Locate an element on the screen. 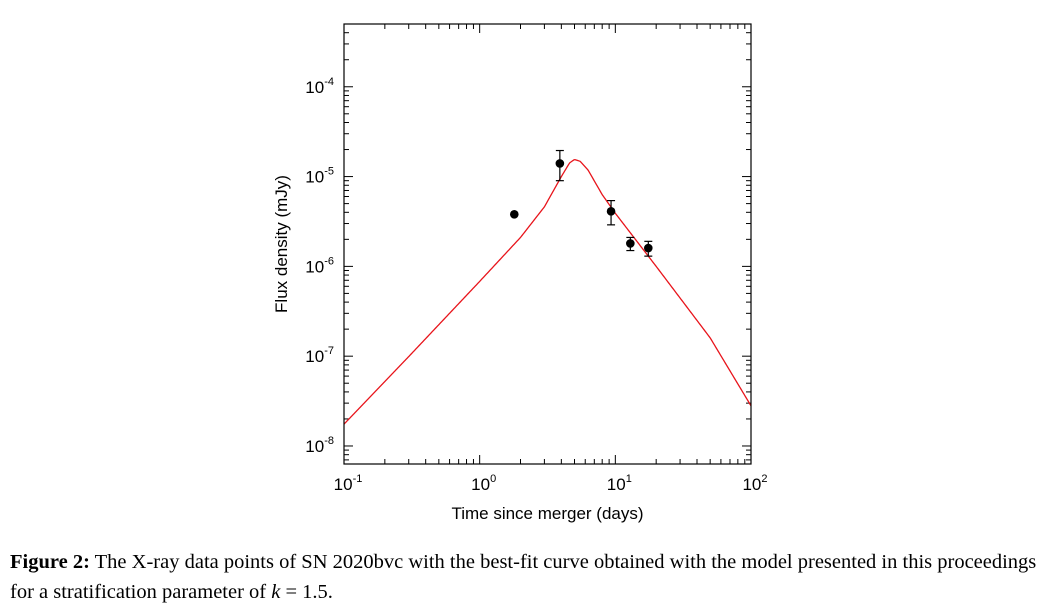 The image size is (1055, 611). tick-exponent: -8 is located at coordinates (329, 441).